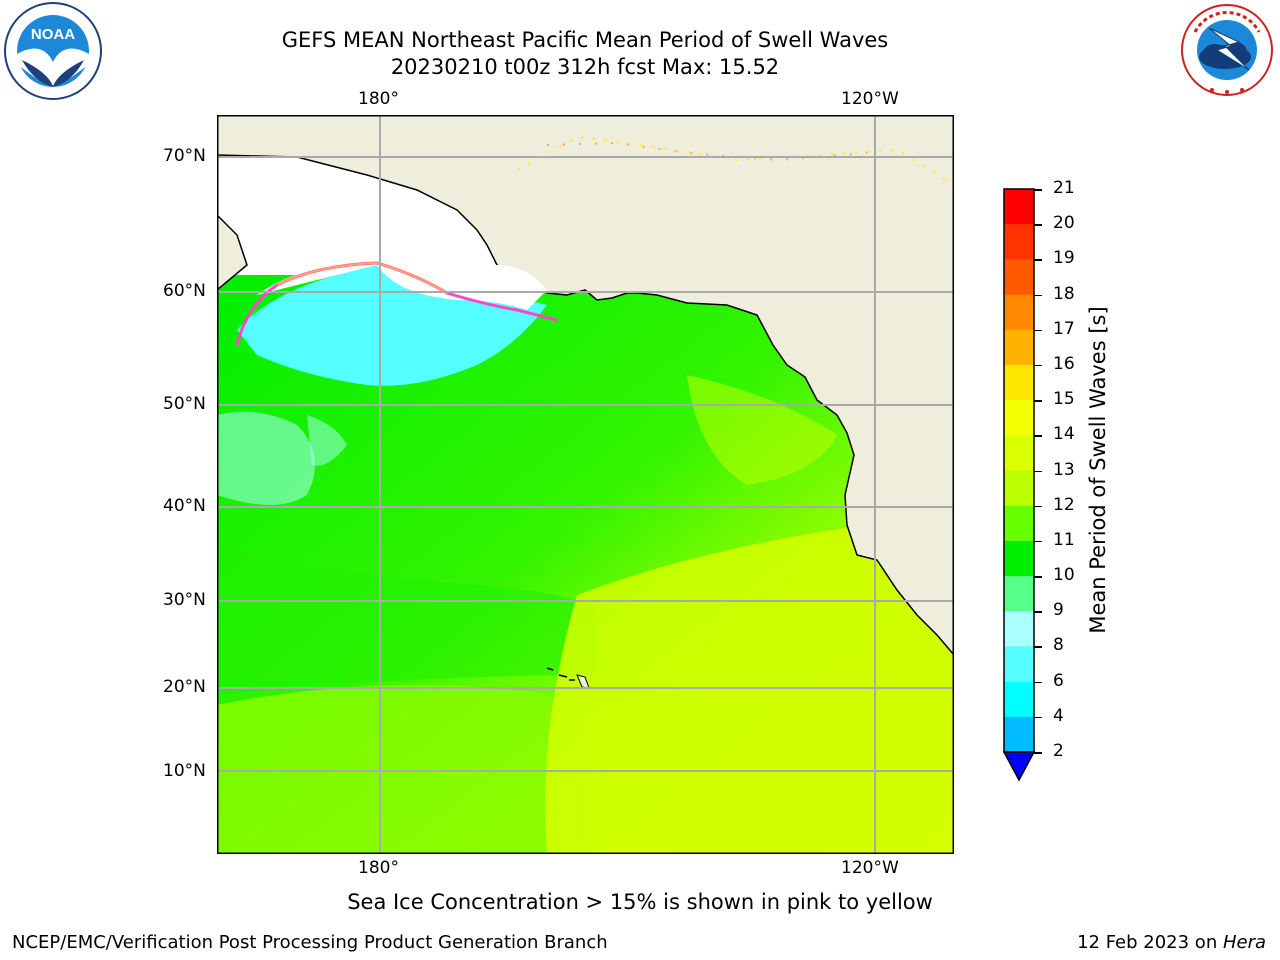 The image size is (1280, 960). What do you see at coordinates (1058, 751) in the screenshot?
I see `colorbar-tick-label: 2` at bounding box center [1058, 751].